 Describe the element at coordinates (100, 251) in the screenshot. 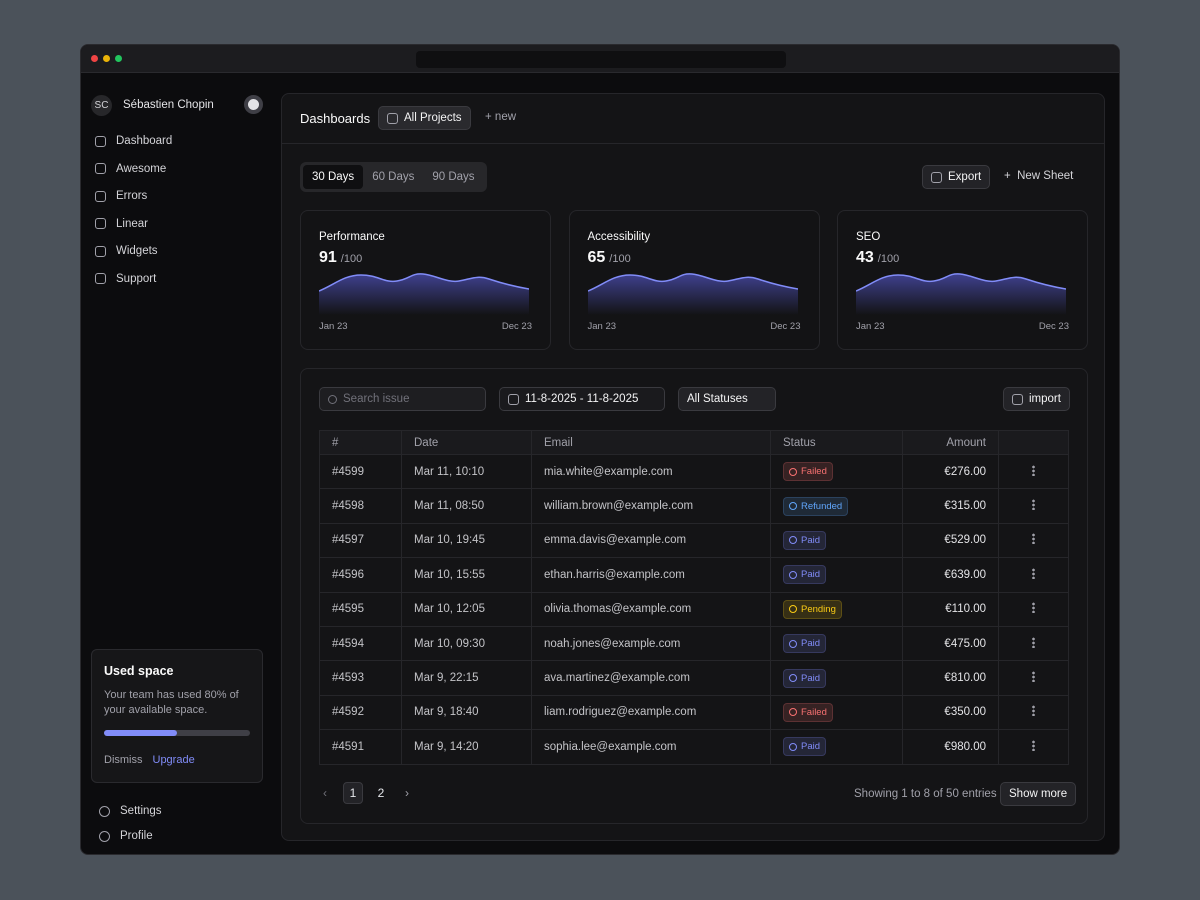

I see `nav-icon` at that location.